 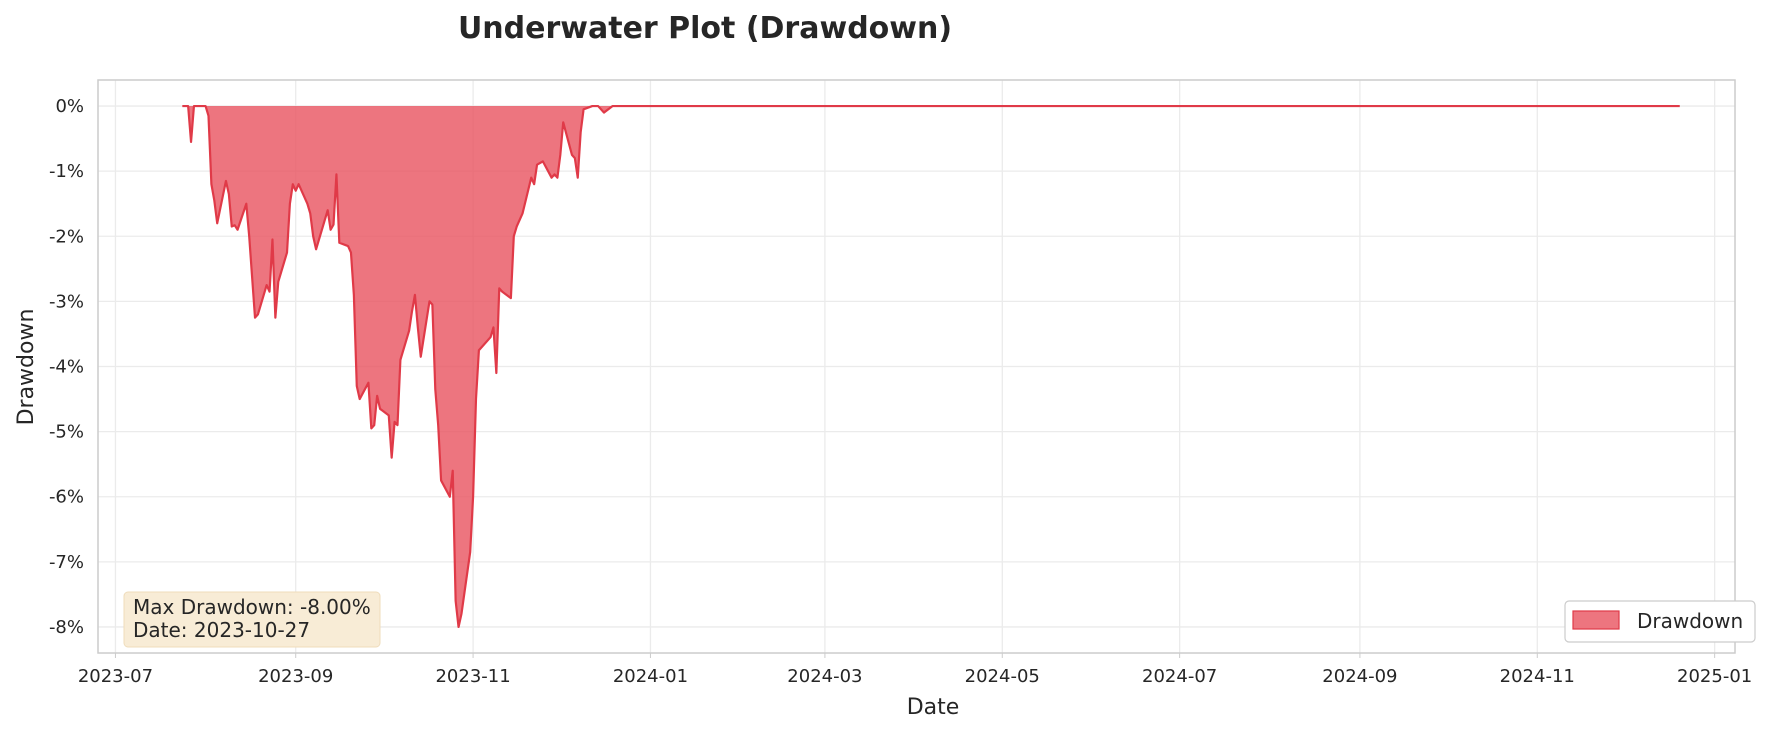 I want to click on y-tick-label: -6%, so click(x=66, y=497).